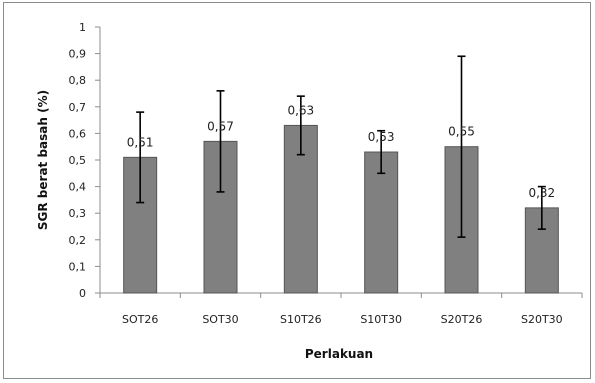 The width and height of the screenshot is (595, 383). Describe the element at coordinates (78, 107) in the screenshot. I see `y-tick-label: 0,7` at that location.